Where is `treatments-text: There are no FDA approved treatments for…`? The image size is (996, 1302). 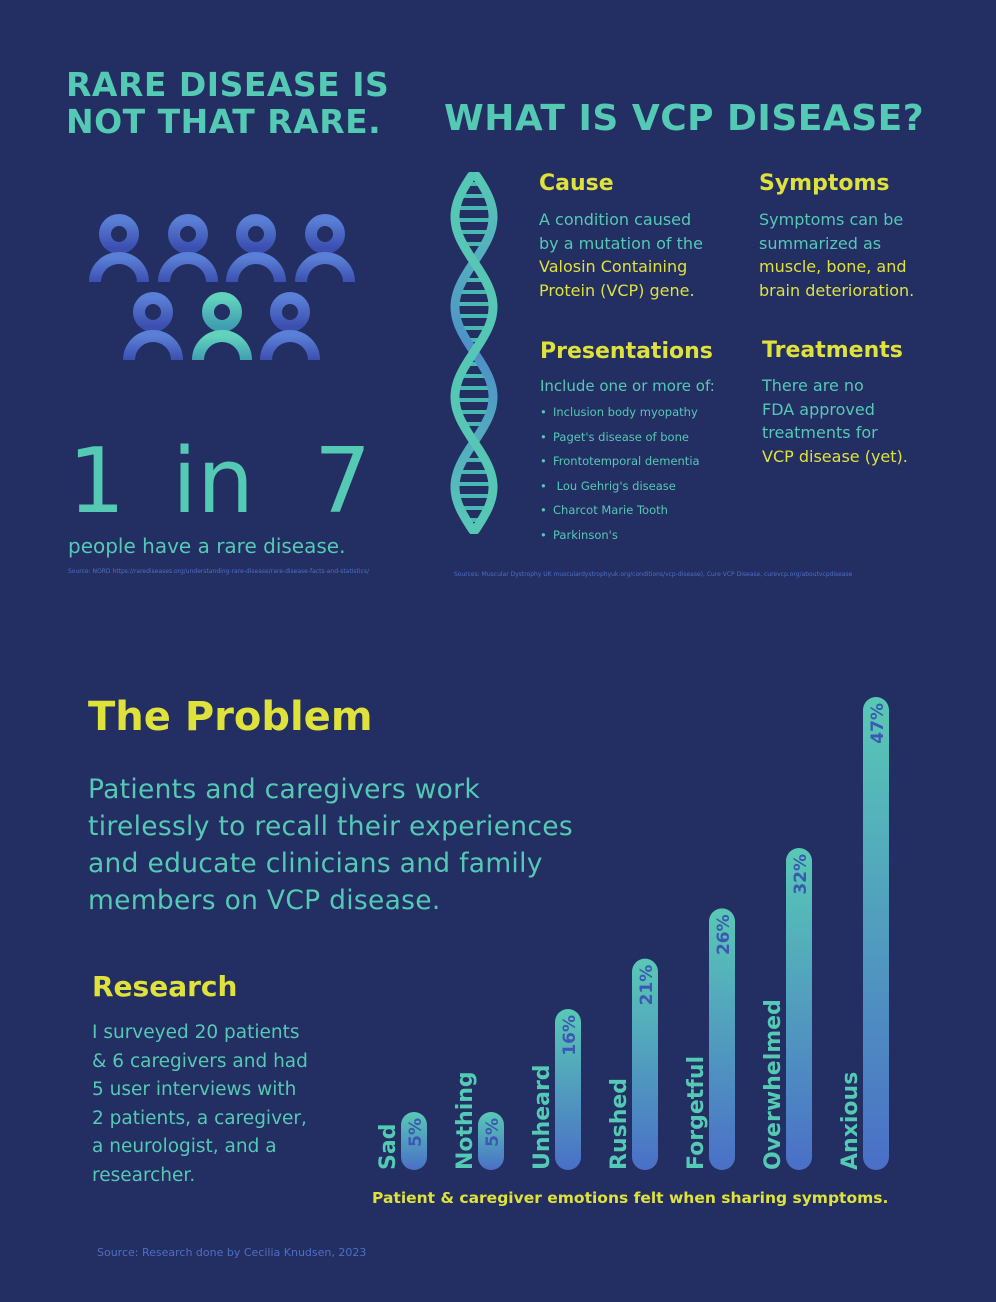 treatments-text: There are no FDA approved treatments for… is located at coordinates (835, 421).